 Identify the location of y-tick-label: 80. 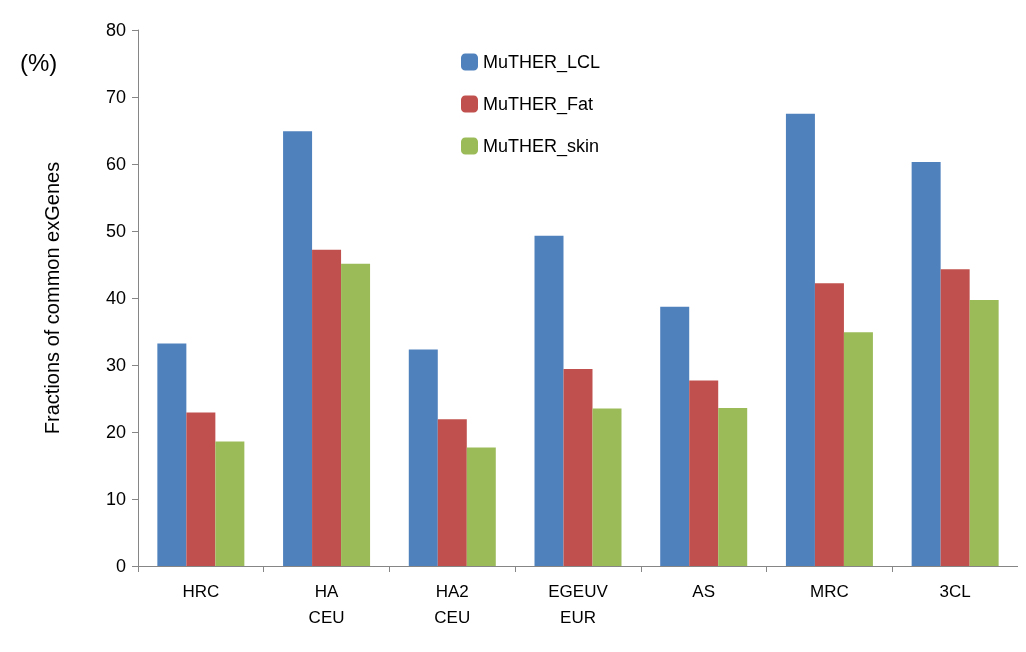
(115, 30).